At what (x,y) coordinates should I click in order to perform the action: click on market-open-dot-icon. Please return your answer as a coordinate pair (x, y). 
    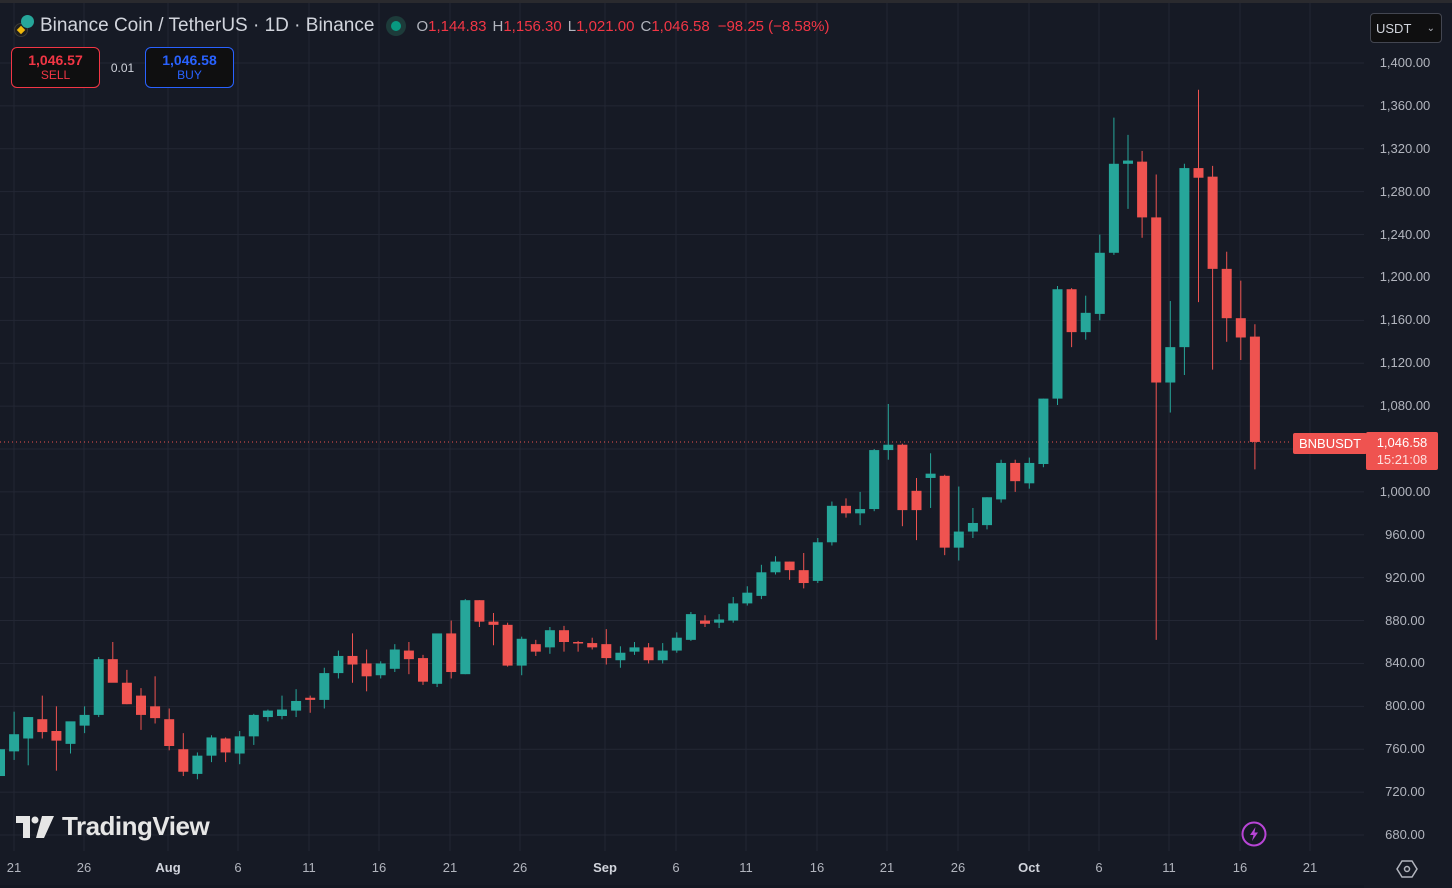
    Looking at the image, I should click on (396, 26).